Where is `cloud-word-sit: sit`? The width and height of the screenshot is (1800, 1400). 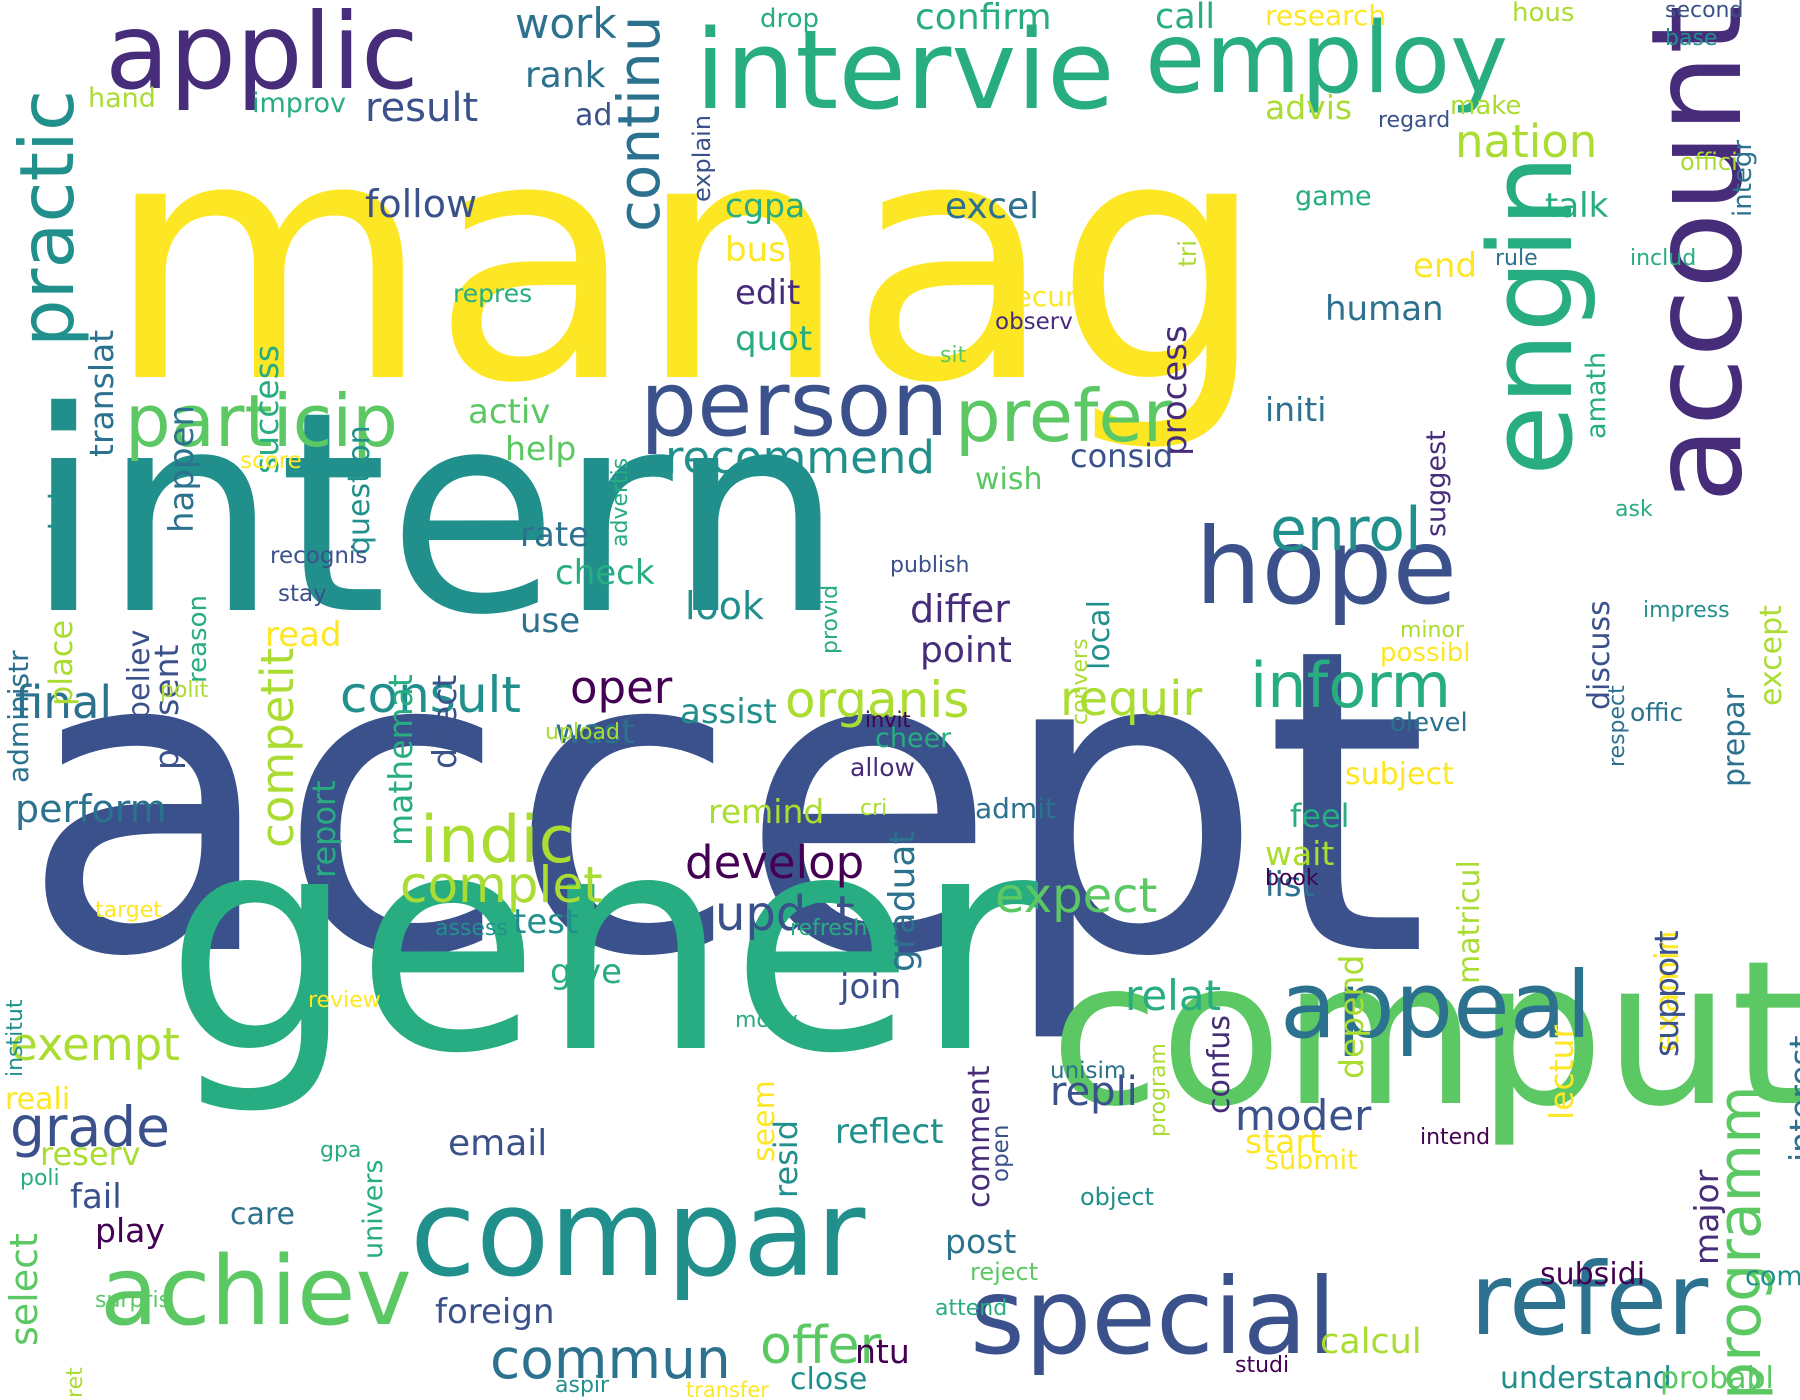
cloud-word-sit: sit is located at coordinates (953, 355).